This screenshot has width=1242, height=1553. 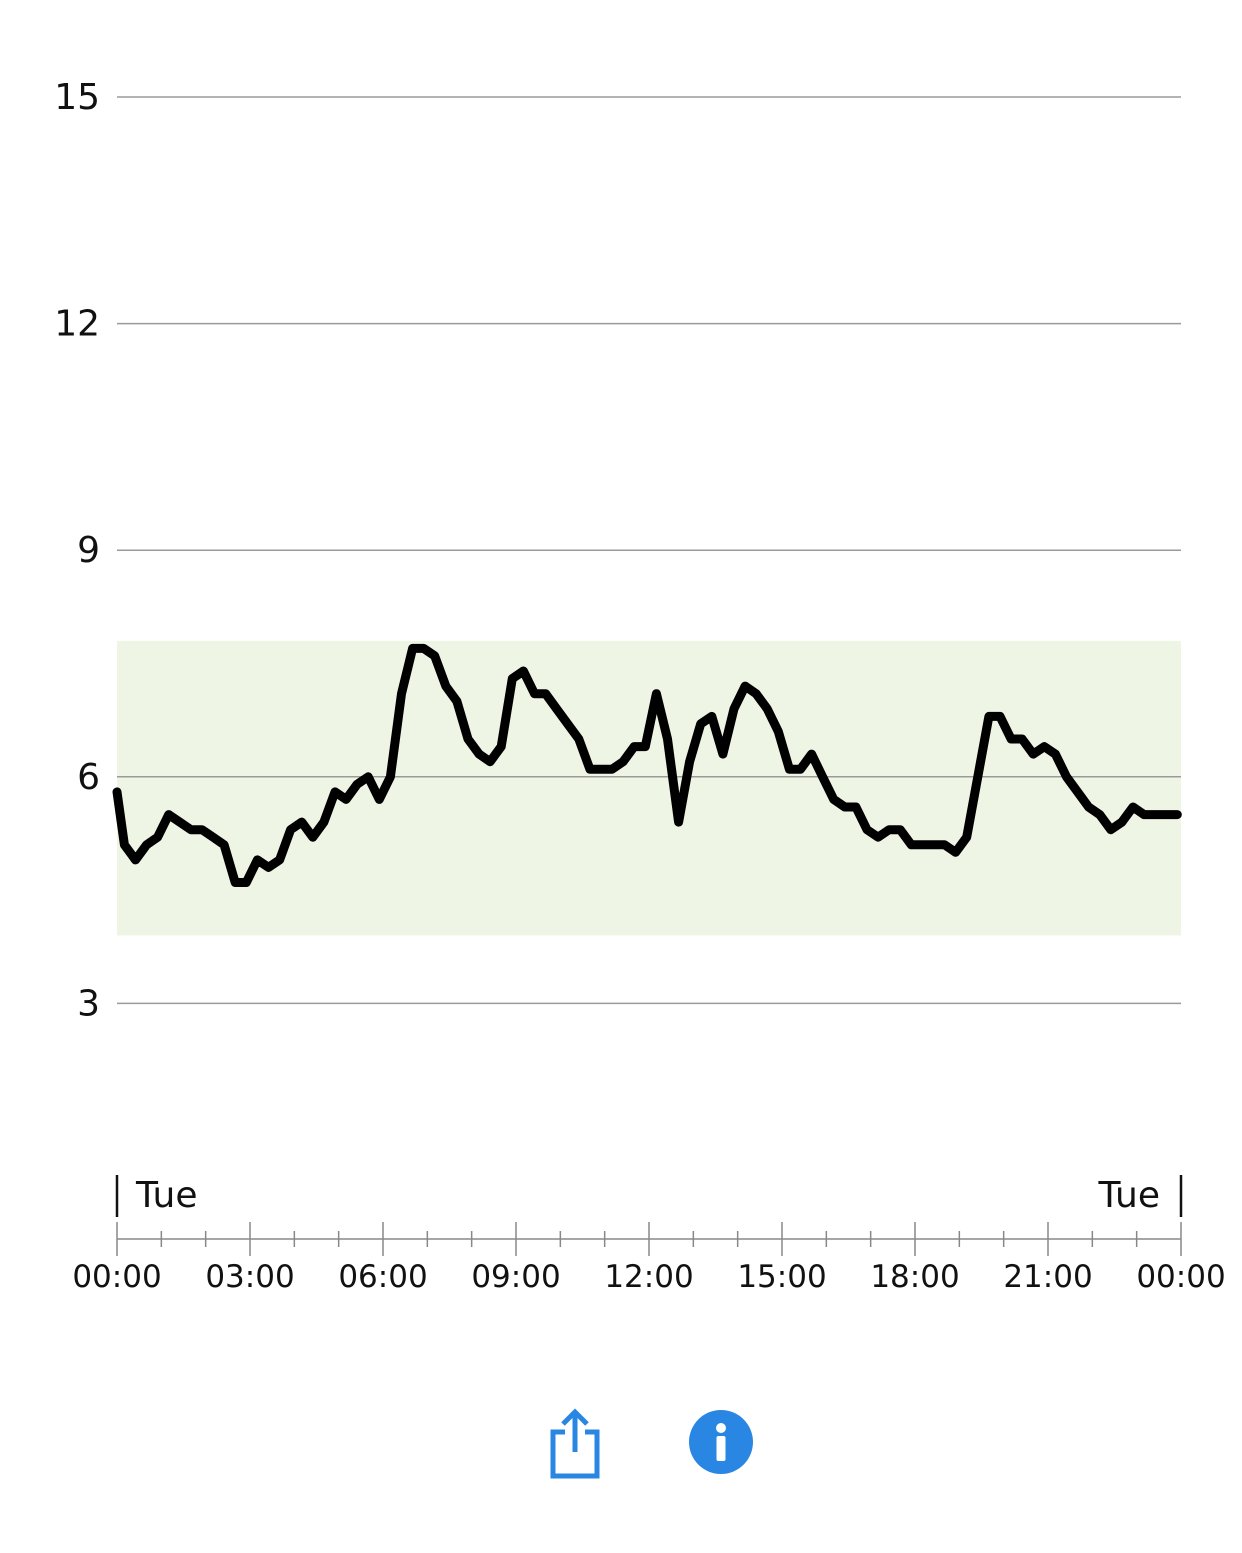 I want to click on x-axis, so click(x=649, y=1239).